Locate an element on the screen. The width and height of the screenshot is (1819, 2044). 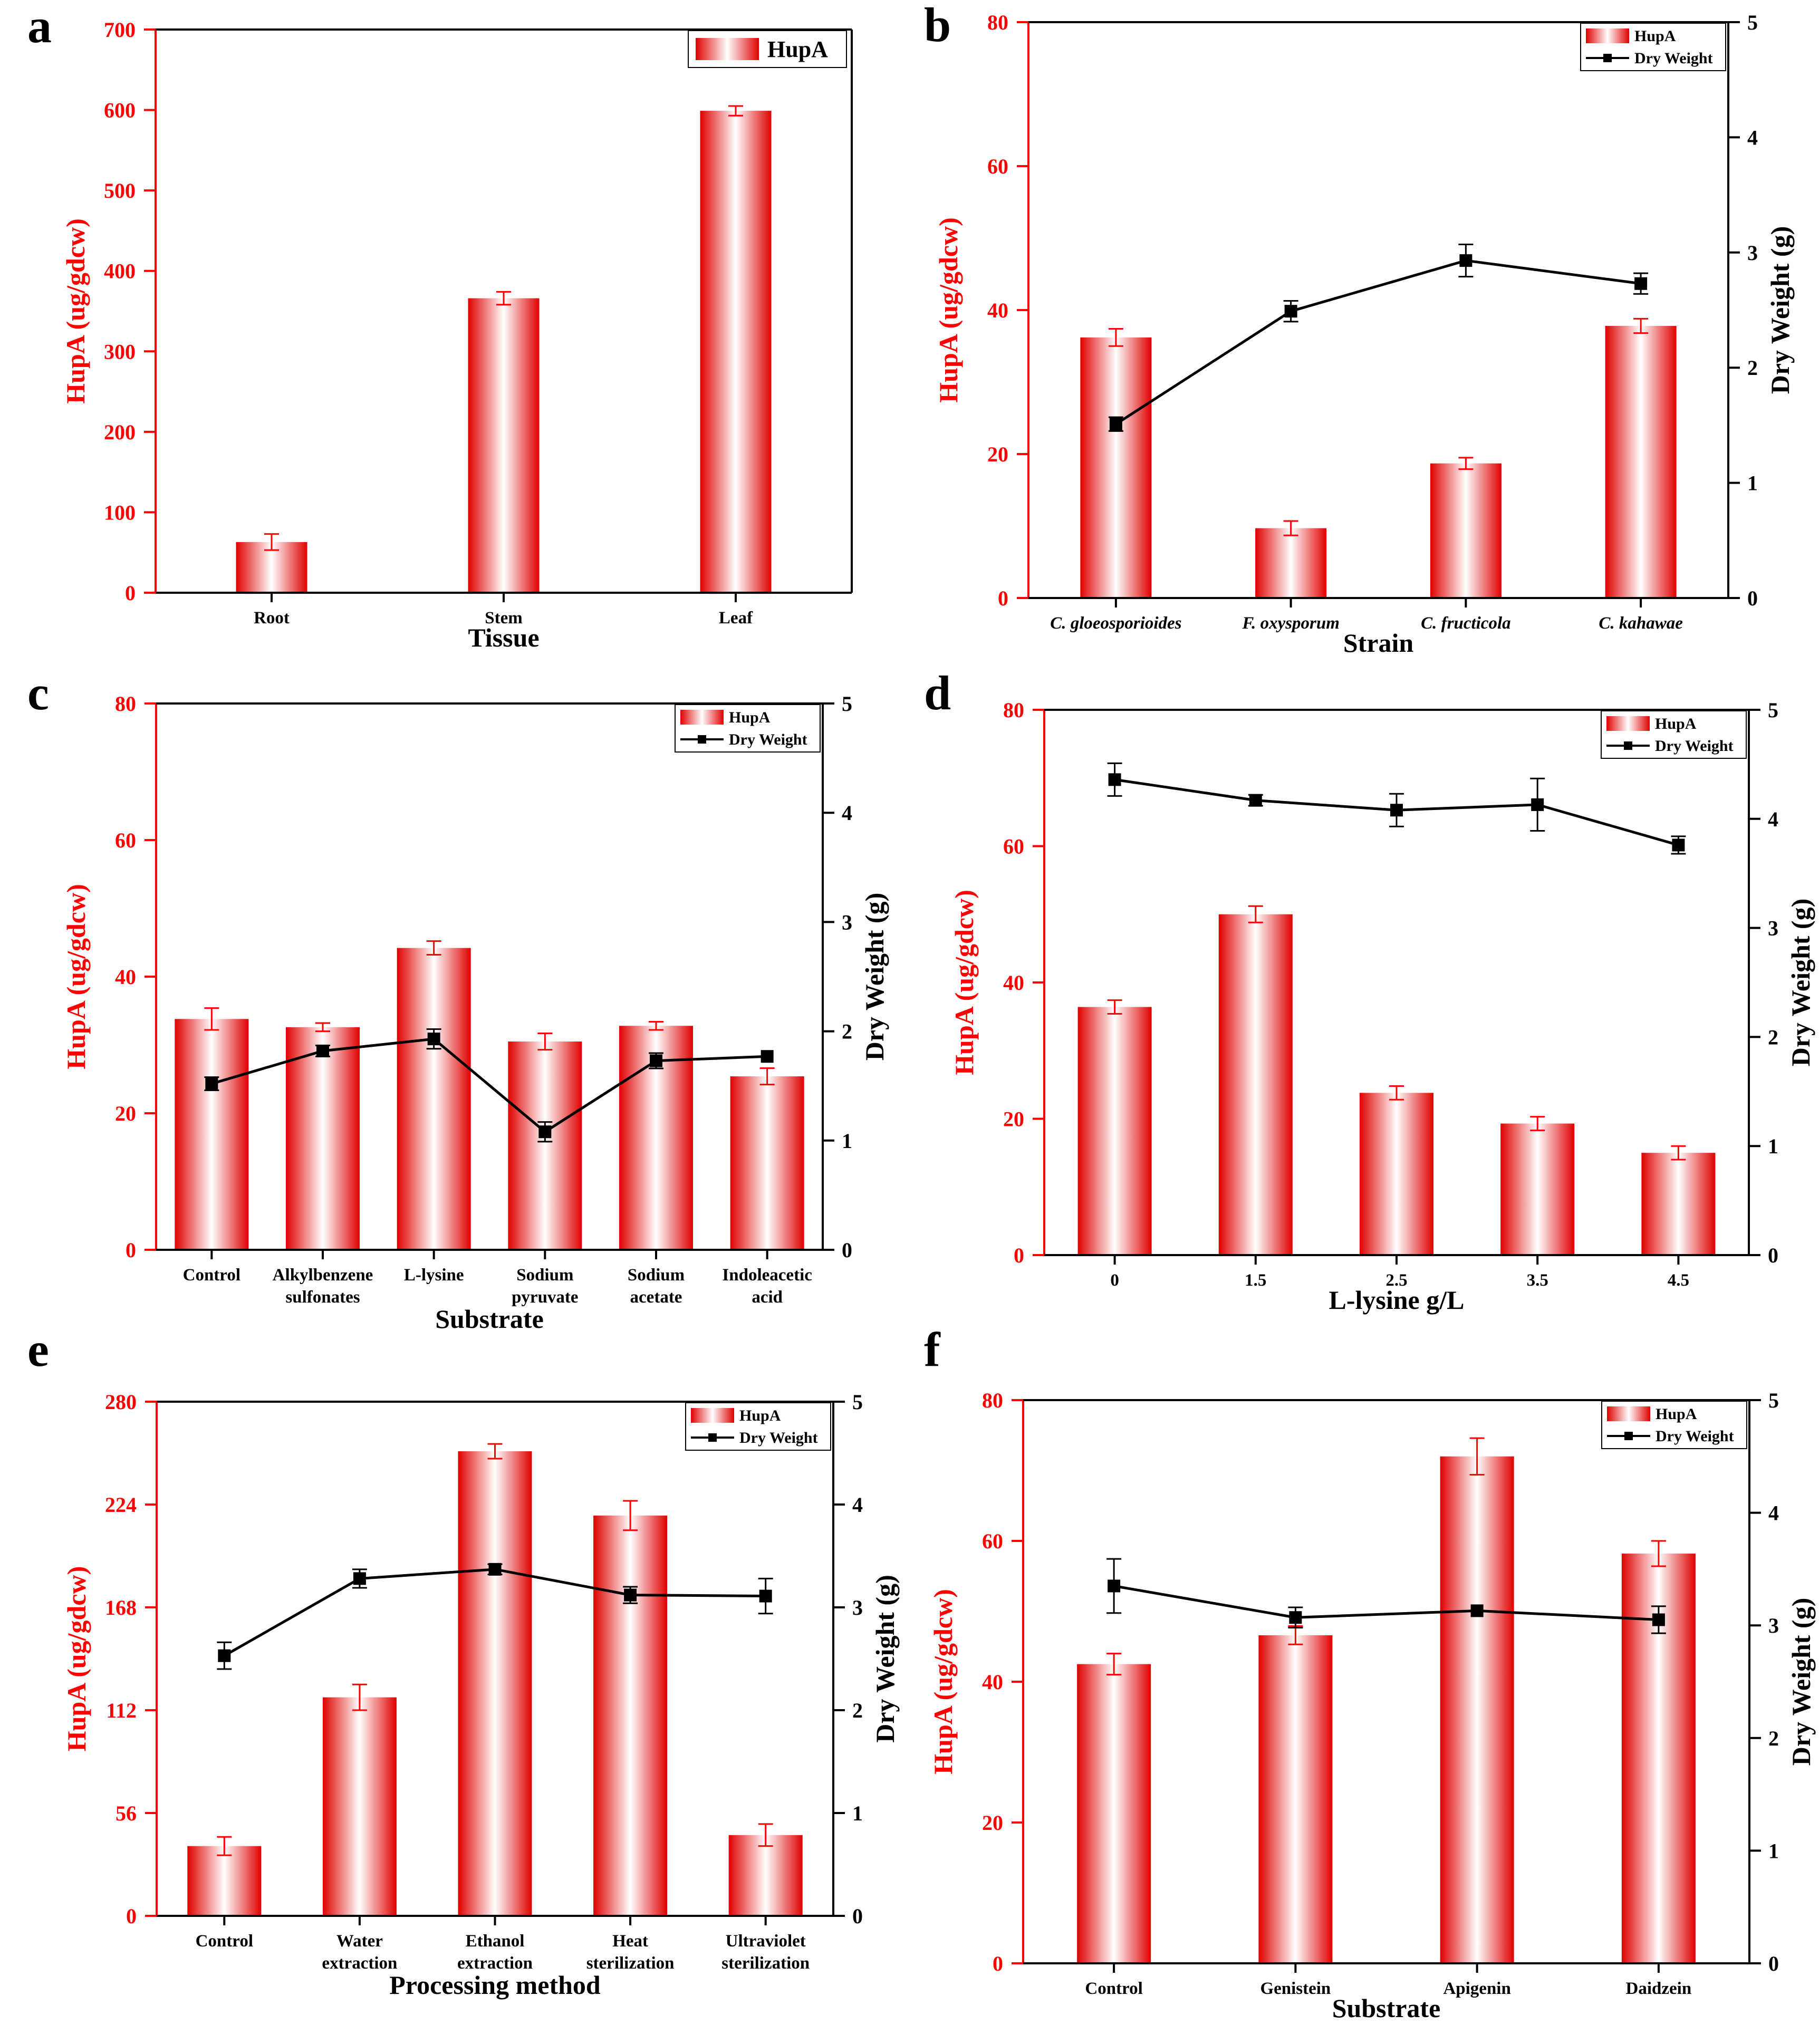
x-tick-label: Sodium pyruvate is located at coordinates (545, 1286).